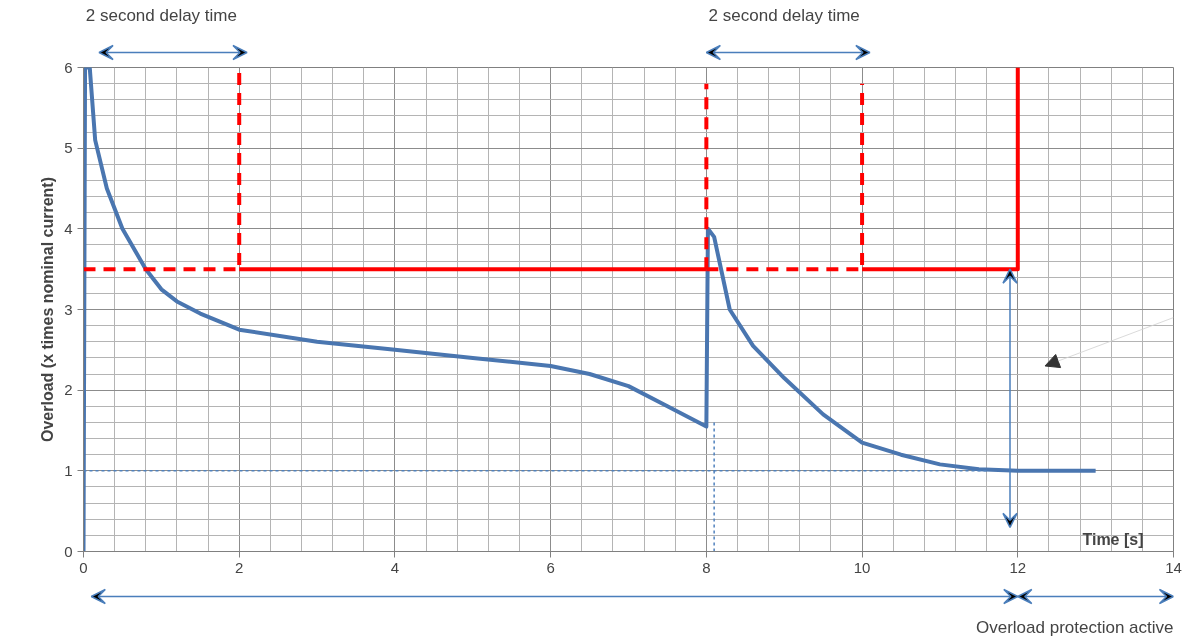  What do you see at coordinates (48, 309) in the screenshot?
I see `y-axis-title: Overload (x times nominal current)` at bounding box center [48, 309].